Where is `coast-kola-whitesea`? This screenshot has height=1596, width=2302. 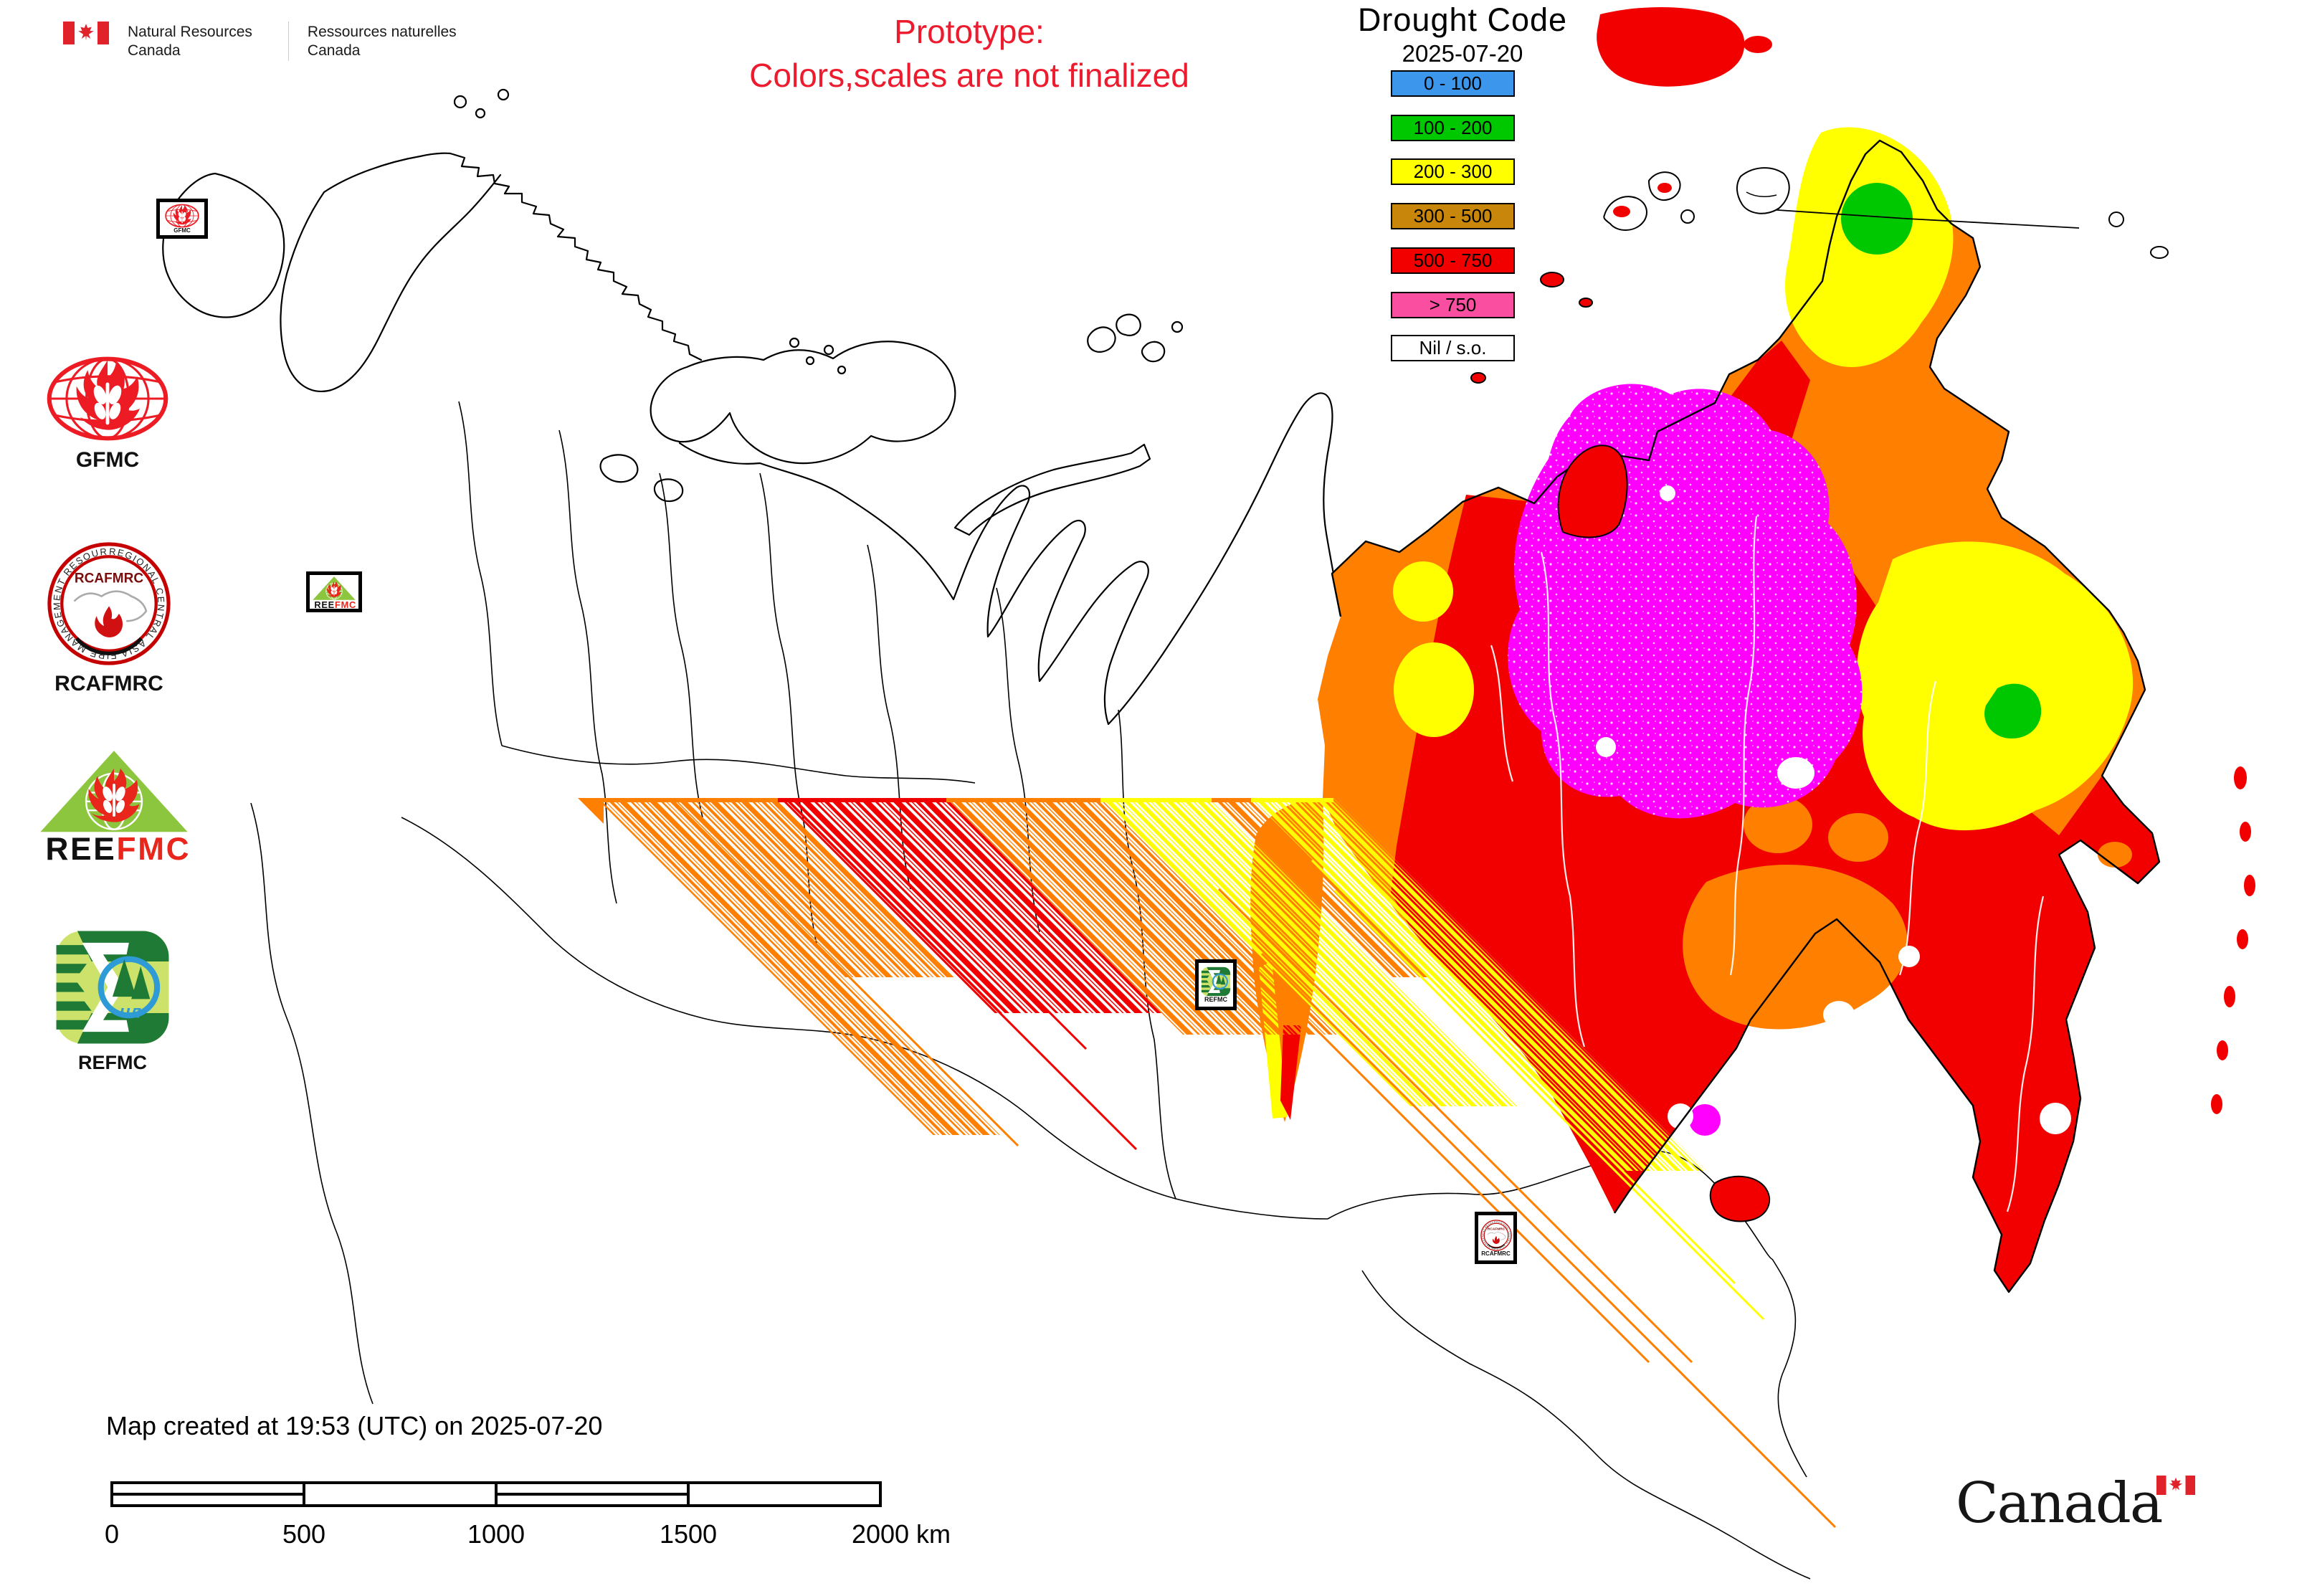 coast-kola-whitesea is located at coordinates (803, 403).